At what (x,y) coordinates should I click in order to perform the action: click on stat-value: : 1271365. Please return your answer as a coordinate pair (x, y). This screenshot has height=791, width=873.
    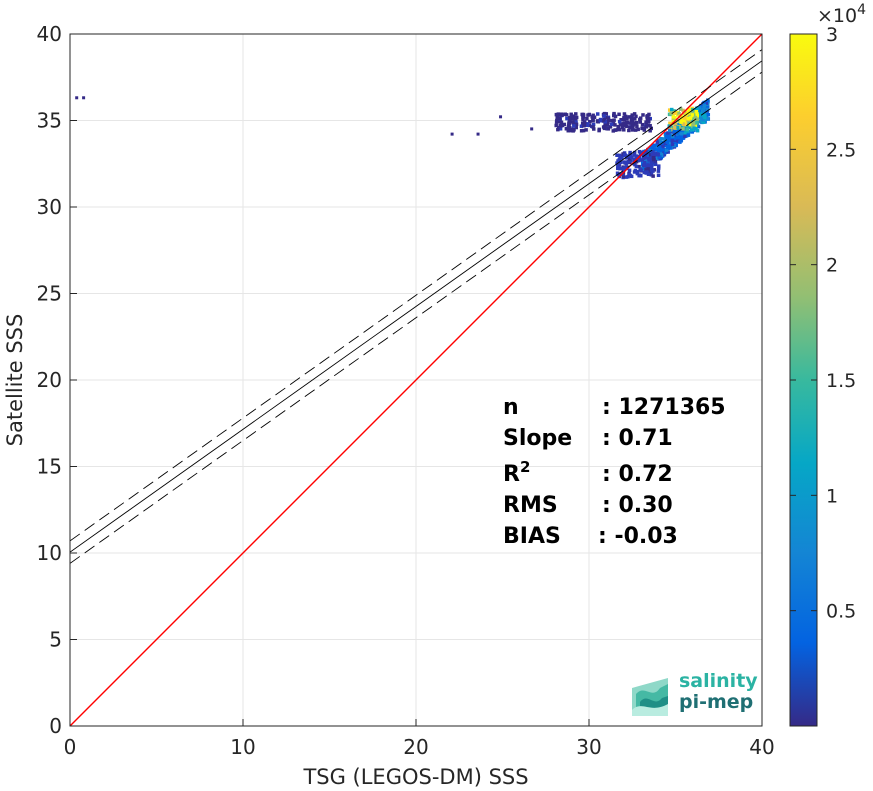
    Looking at the image, I should click on (664, 407).